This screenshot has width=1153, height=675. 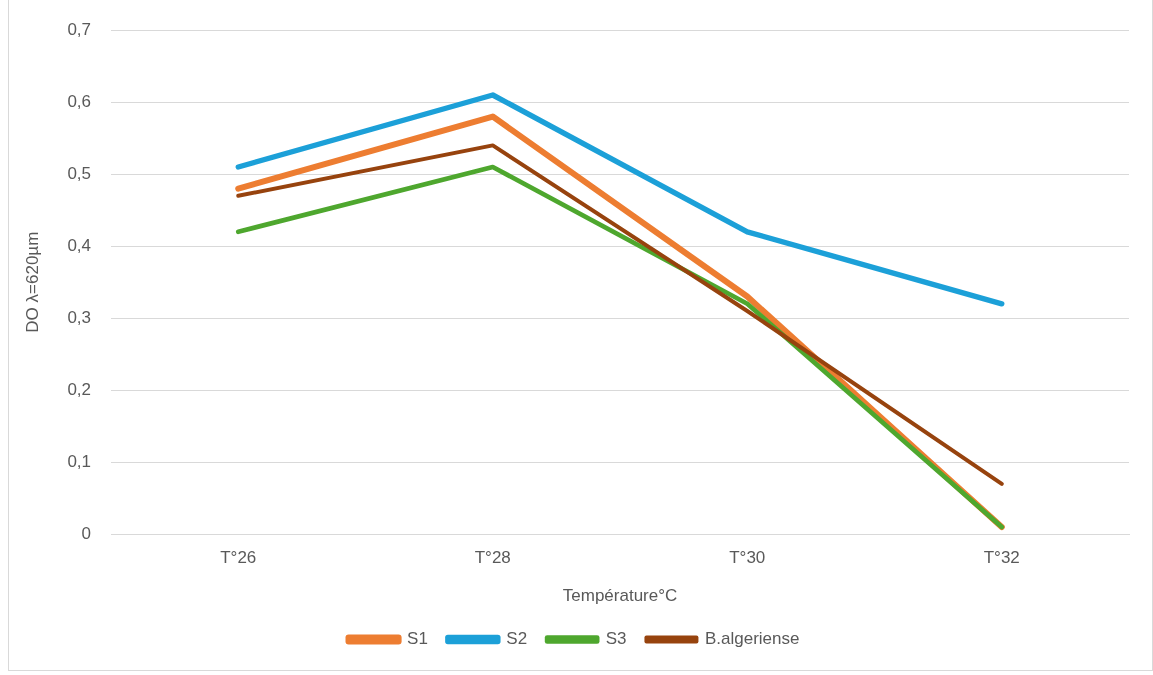 What do you see at coordinates (79, 29) in the screenshot?
I see `y-tick-label: 0,7` at bounding box center [79, 29].